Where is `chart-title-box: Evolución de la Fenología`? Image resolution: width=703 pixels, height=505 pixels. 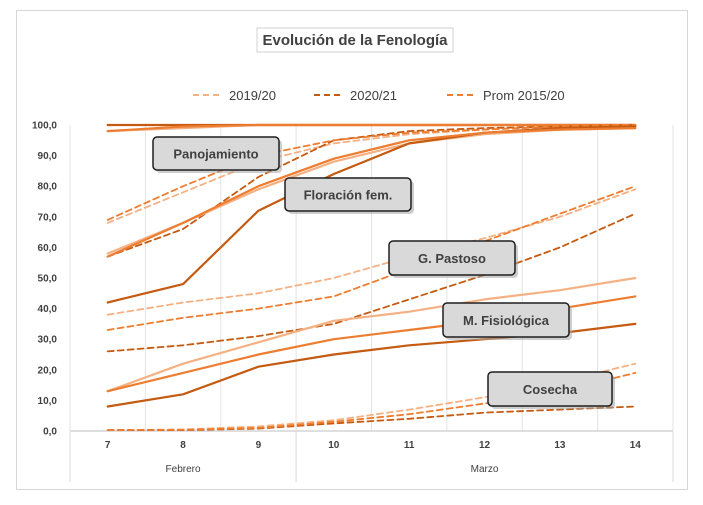
chart-title-box: Evolución de la Fenología is located at coordinates (355, 40).